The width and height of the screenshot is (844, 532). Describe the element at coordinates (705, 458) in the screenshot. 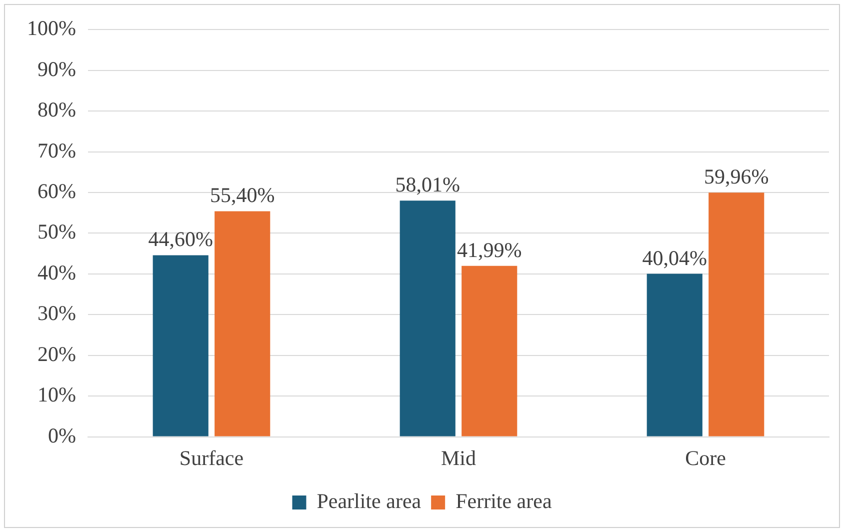

I see `x-tick-label: Core` at that location.